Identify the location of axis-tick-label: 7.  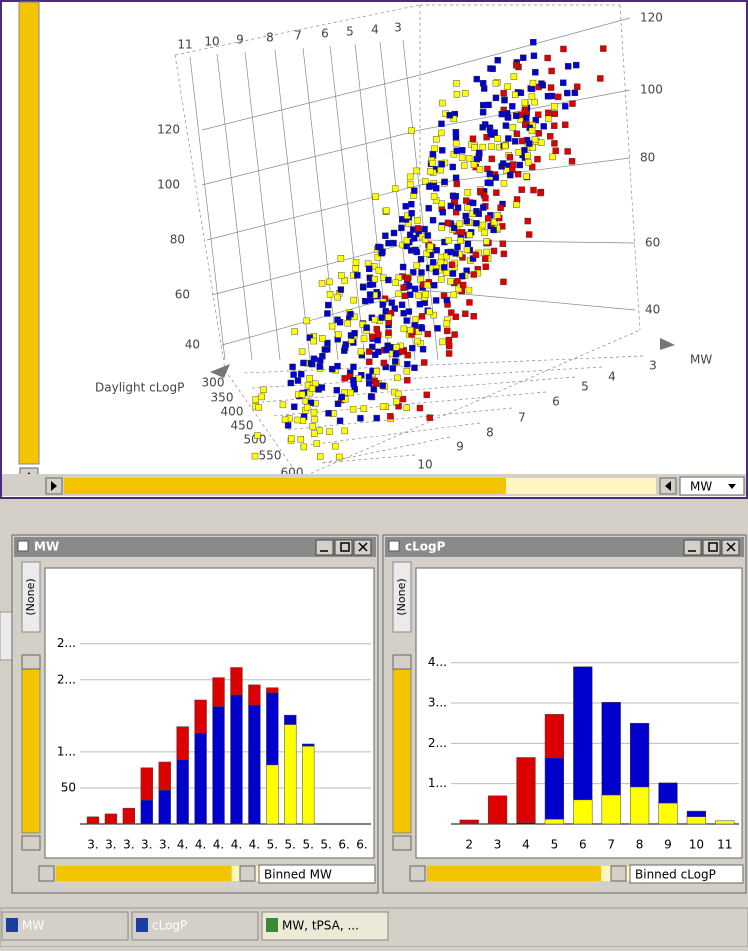
(298, 36).